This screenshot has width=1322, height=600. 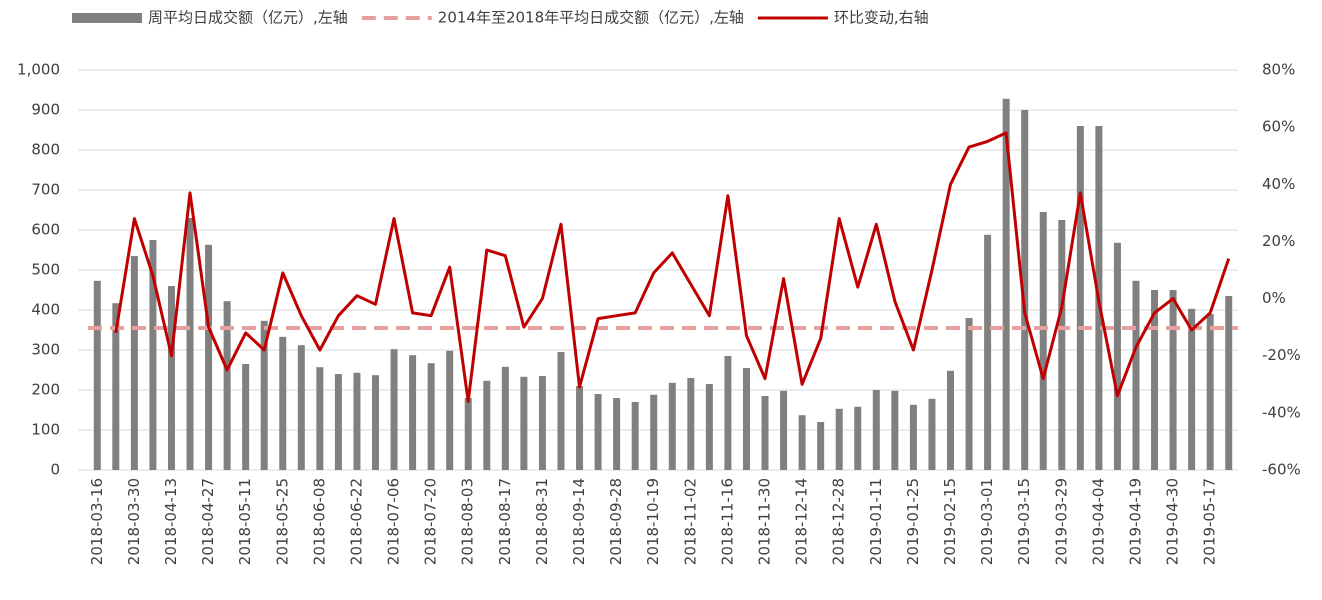 What do you see at coordinates (950, 521) in the screenshot?
I see `x-tick-label: 2019-02-15` at bounding box center [950, 521].